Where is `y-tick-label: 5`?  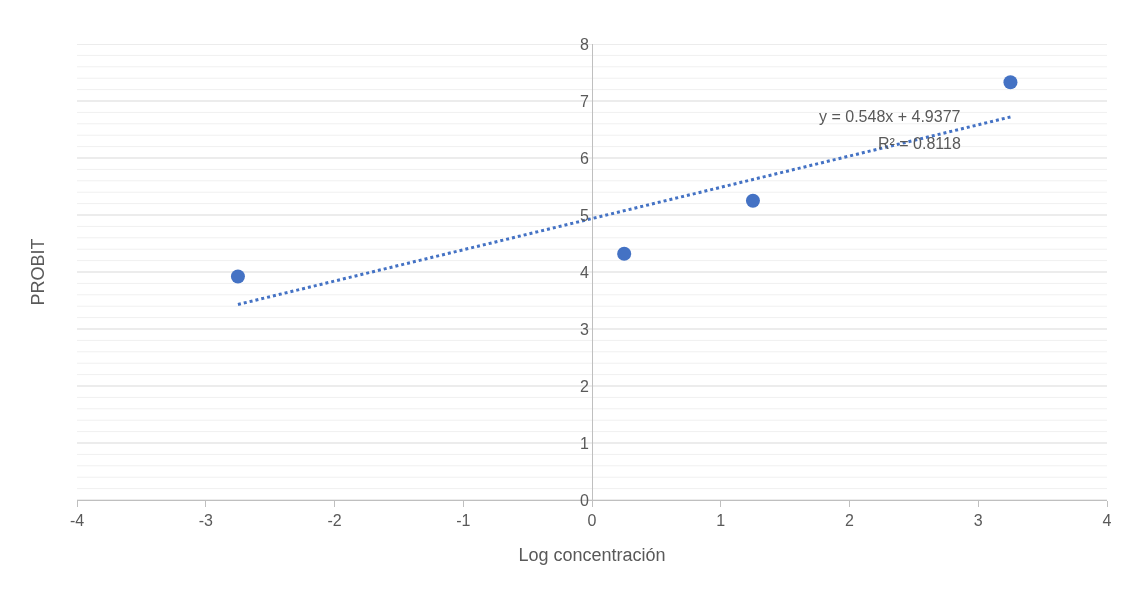
y-tick-label: 5 is located at coordinates (584, 215).